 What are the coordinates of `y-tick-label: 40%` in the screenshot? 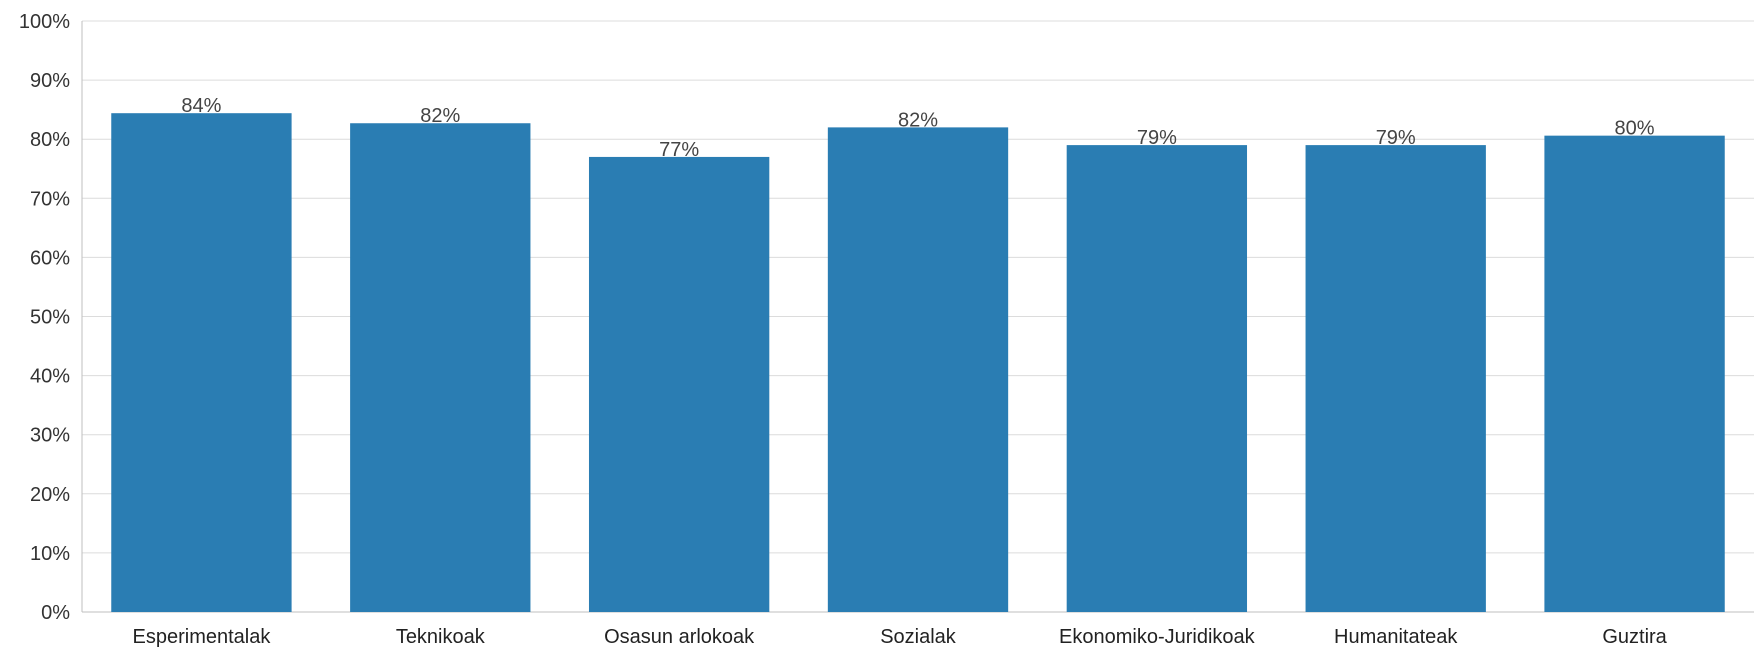 It's located at (50, 377).